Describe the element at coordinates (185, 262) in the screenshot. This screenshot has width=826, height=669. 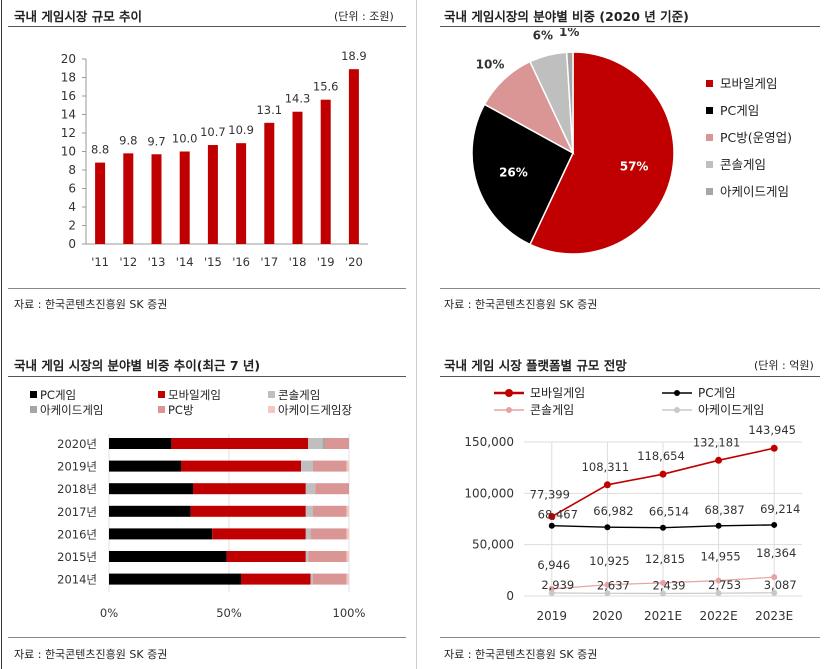
I see `x-tick-label: '14` at that location.